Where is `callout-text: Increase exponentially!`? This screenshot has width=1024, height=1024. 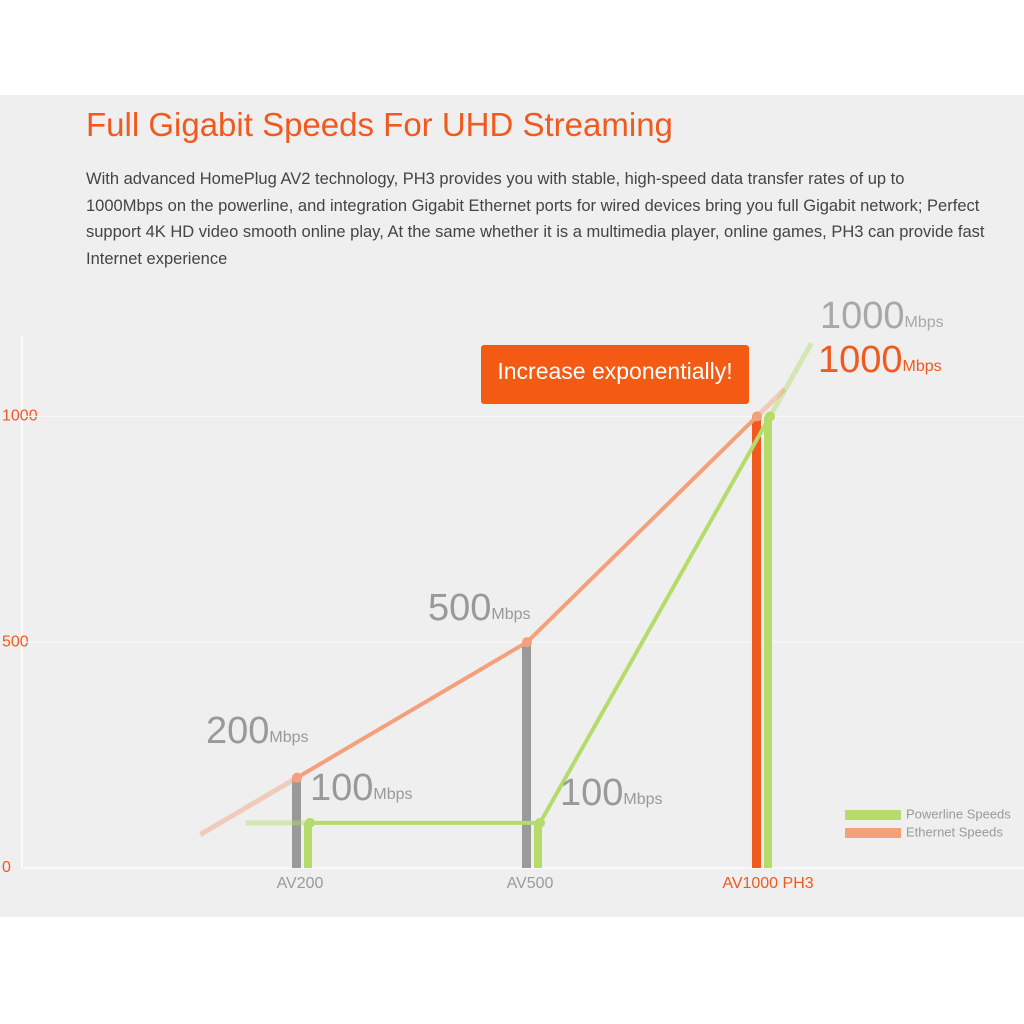
callout-text: Increase exponentially! is located at coordinates (614, 371).